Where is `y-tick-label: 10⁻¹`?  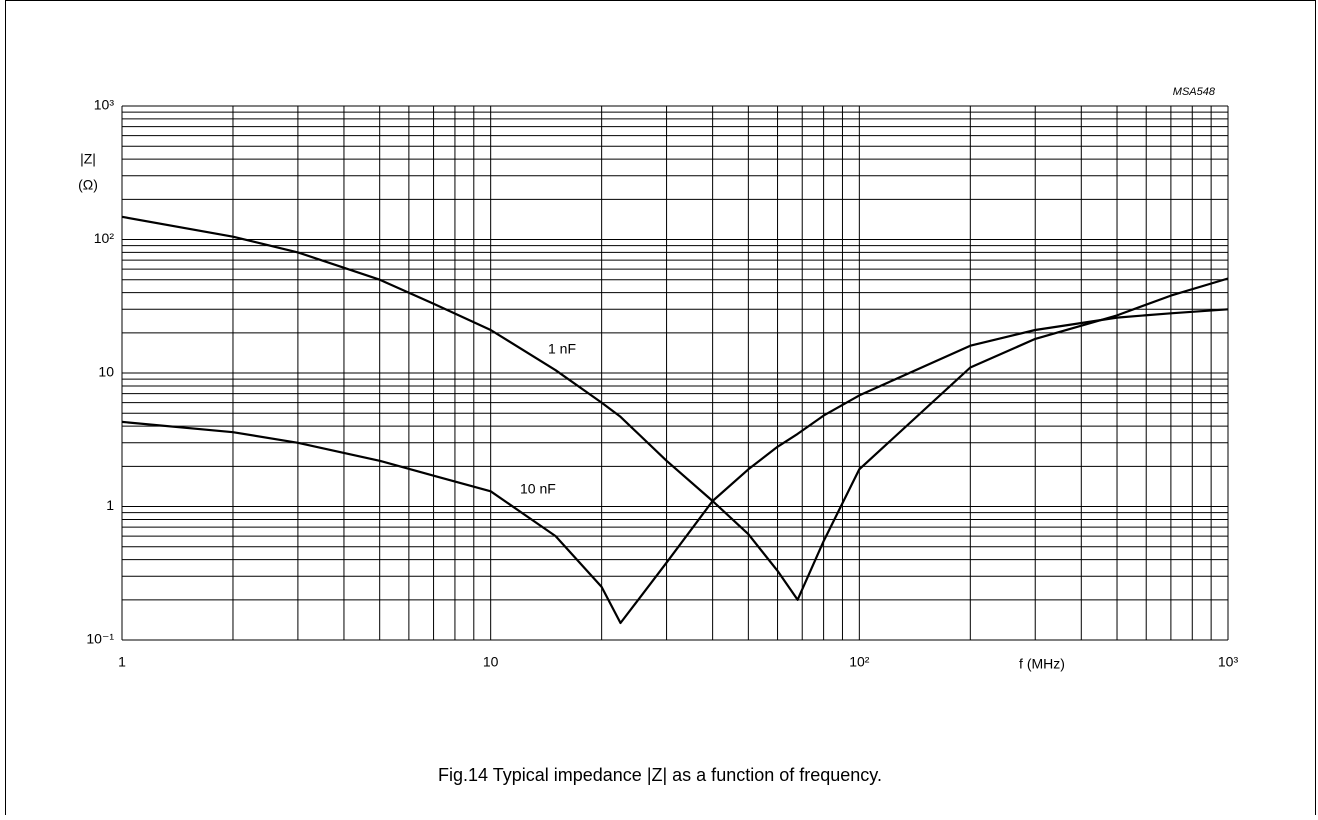 y-tick-label: 10⁻¹ is located at coordinates (100, 639).